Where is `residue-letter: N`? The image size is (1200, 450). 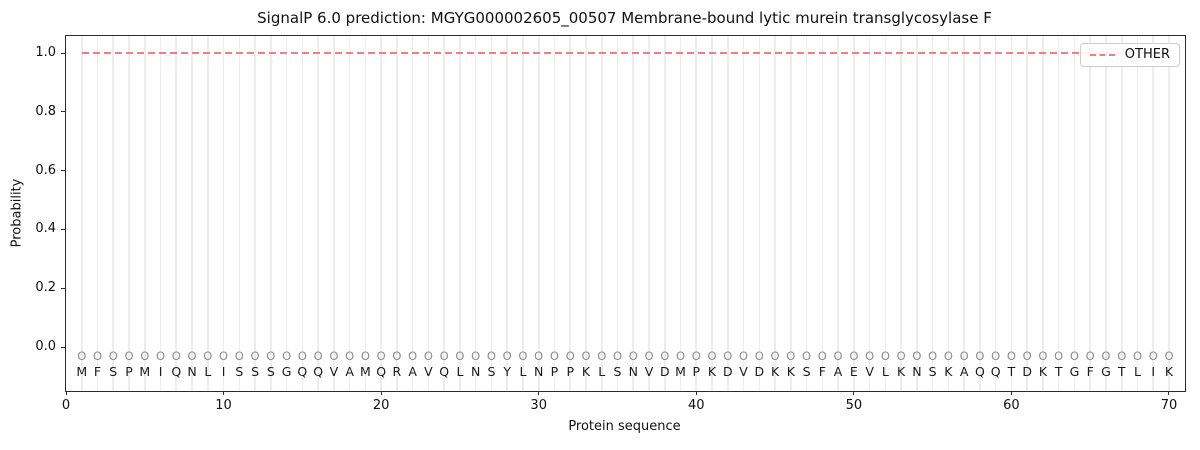
residue-letter: N is located at coordinates (192, 371).